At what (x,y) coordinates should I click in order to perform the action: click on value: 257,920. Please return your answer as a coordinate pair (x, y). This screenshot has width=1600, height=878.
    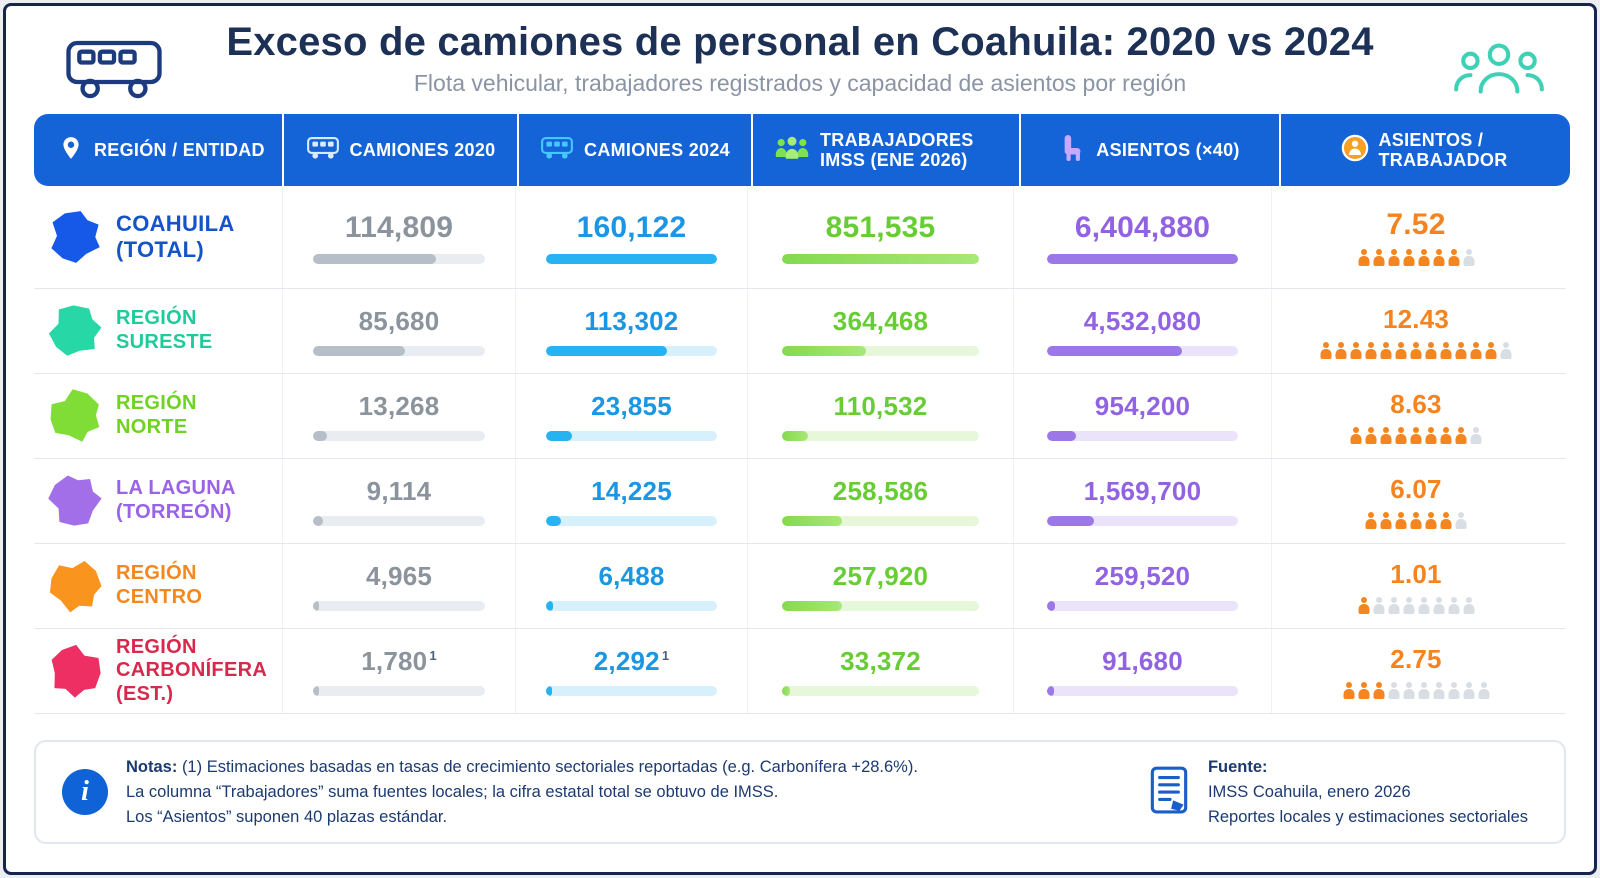
    Looking at the image, I should click on (880, 576).